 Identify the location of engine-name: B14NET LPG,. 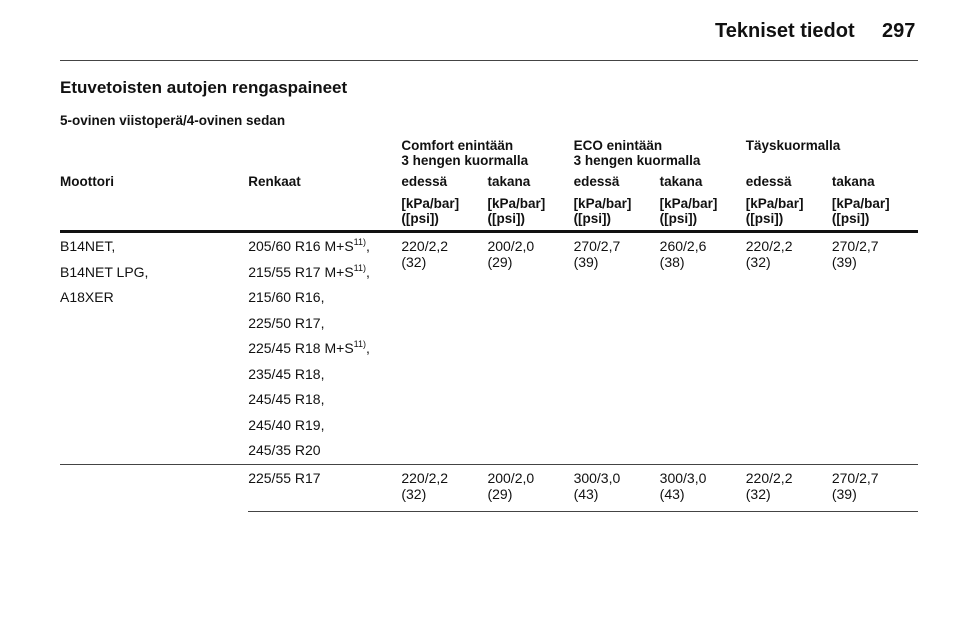
(104, 271).